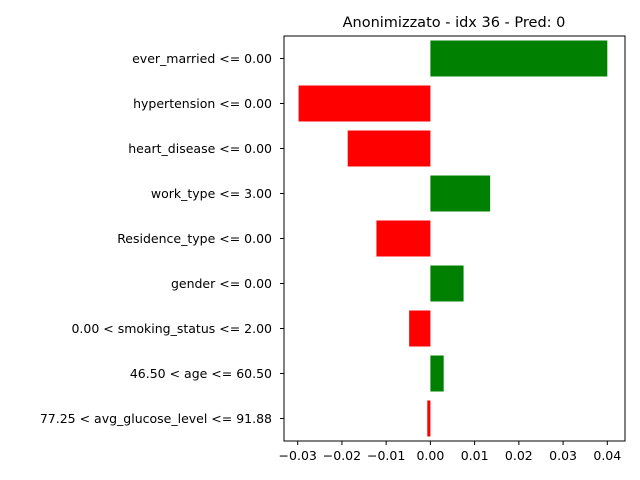  Describe the element at coordinates (194, 238) in the screenshot. I see `y-tick-label: Residence_type <= 0.00` at that location.